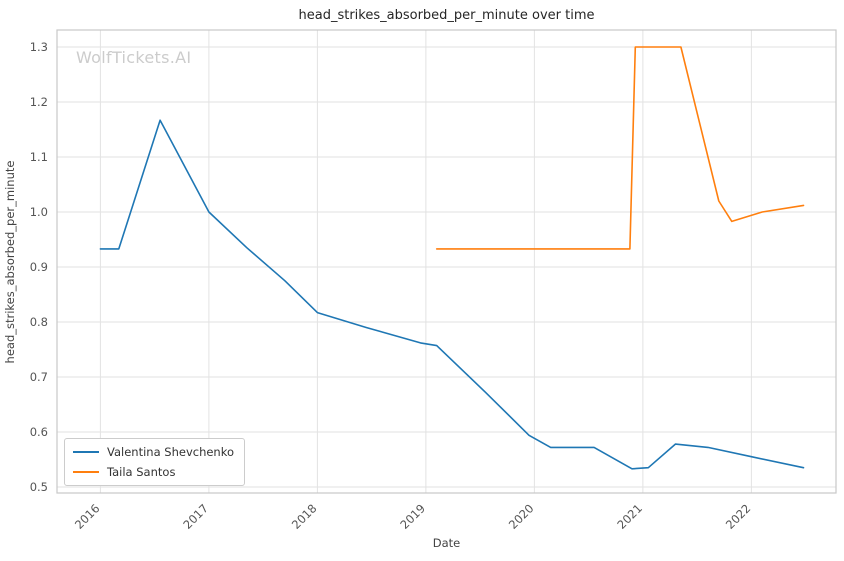 The width and height of the screenshot is (844, 561). Describe the element at coordinates (134, 57) in the screenshot. I see `watermark: WolfTickets.AI` at that location.